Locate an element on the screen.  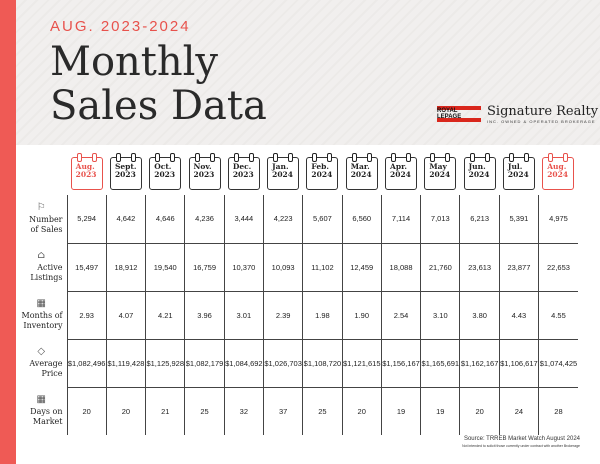
table-cell: $1,084,692 is located at coordinates (243, 363).